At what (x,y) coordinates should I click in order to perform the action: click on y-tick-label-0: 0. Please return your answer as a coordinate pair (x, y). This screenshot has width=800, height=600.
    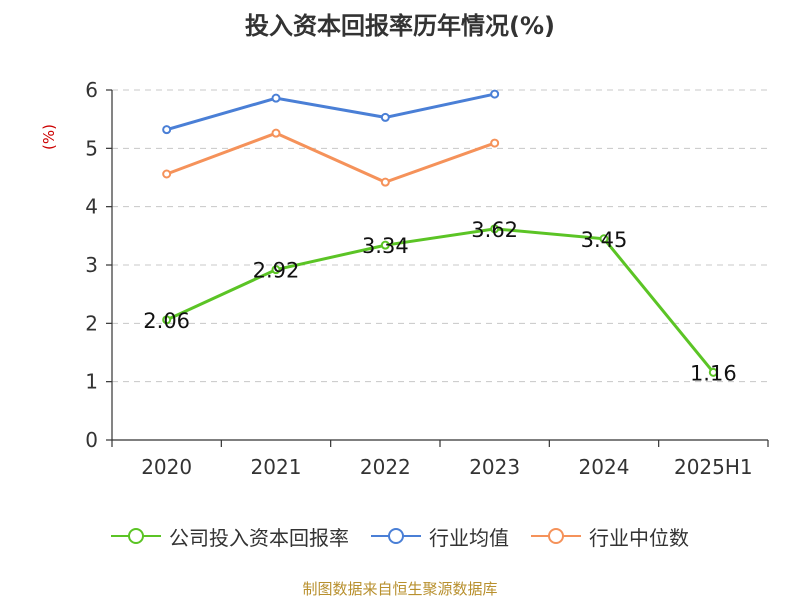
    Looking at the image, I should click on (91, 440).